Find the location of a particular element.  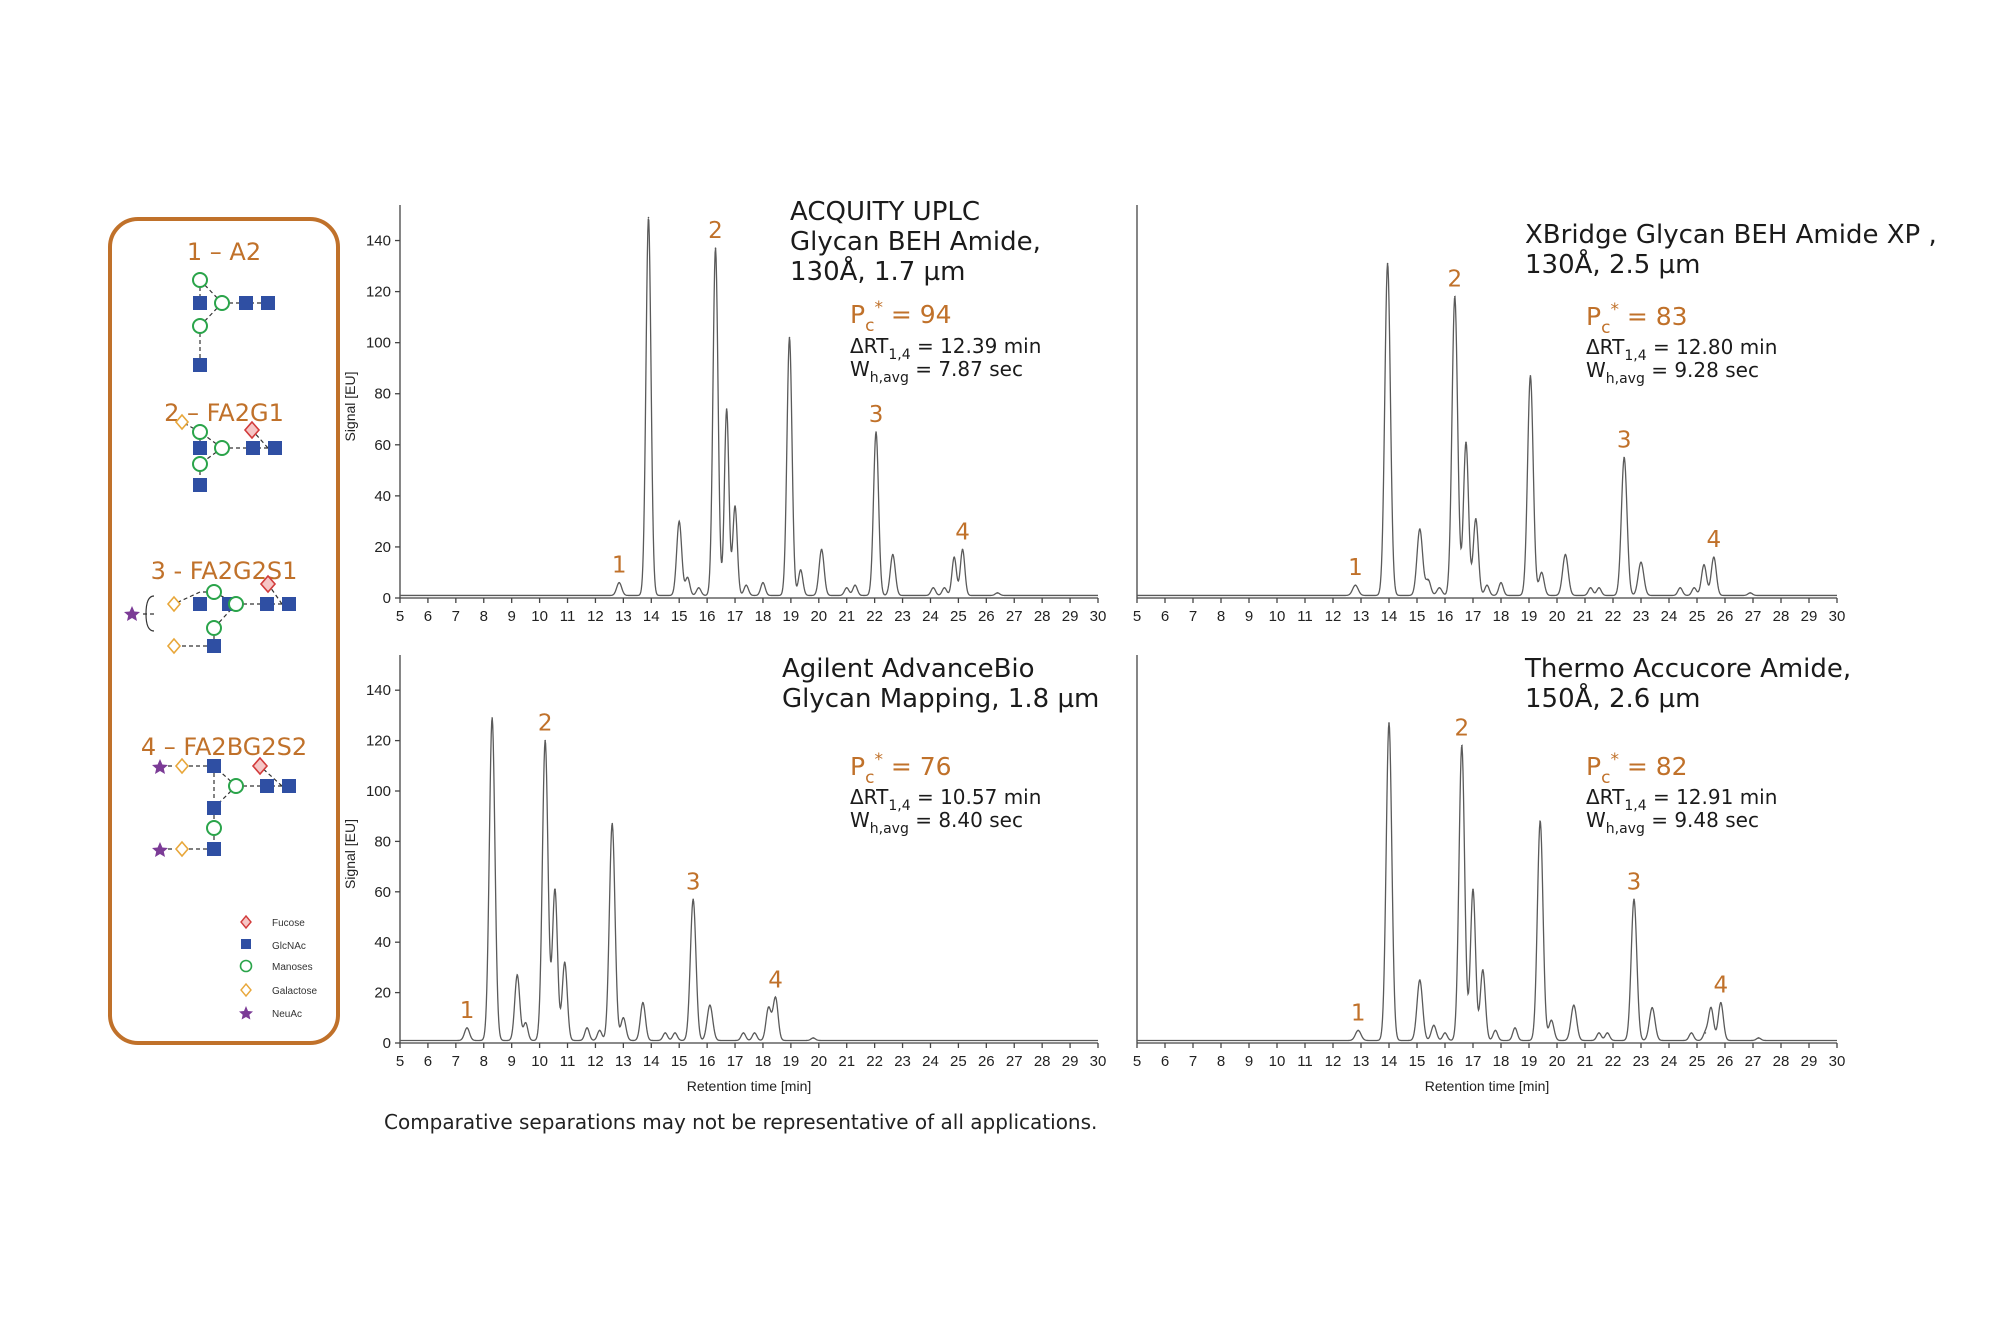

y-tick-label: 20 is located at coordinates (382, 547).